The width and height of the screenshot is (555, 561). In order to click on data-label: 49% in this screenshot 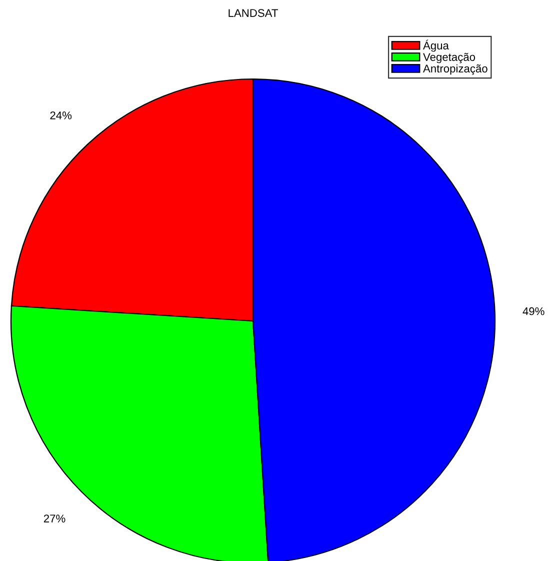, I will do `click(533, 311)`.